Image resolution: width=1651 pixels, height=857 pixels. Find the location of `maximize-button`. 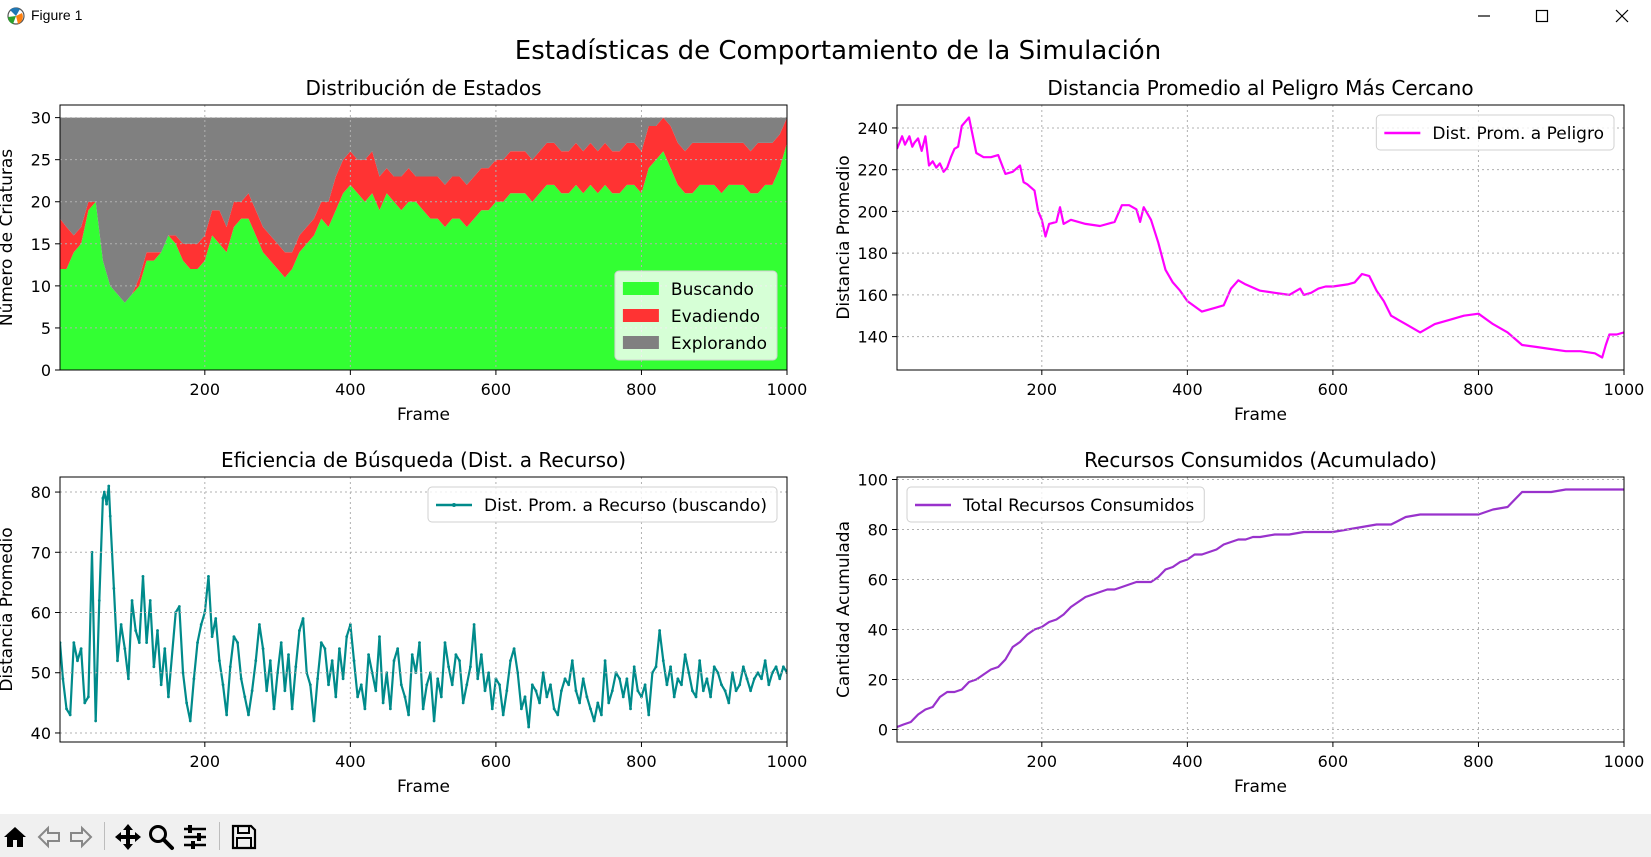

maximize-button is located at coordinates (1542, 16).